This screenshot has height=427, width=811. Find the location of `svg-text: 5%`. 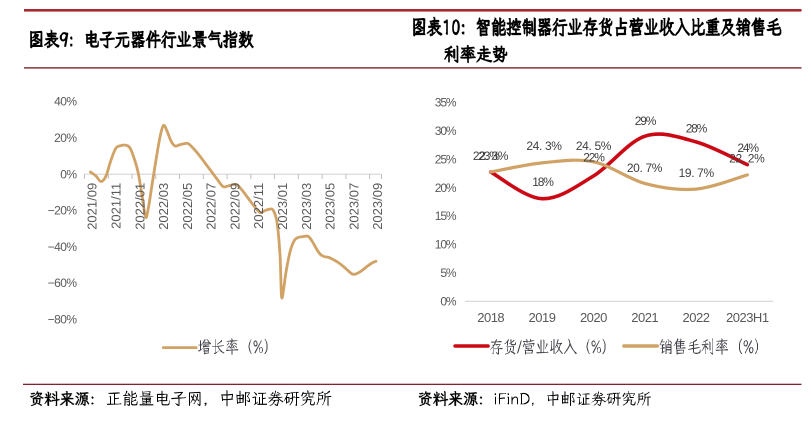

svg-text: 5% is located at coordinates (448, 273).